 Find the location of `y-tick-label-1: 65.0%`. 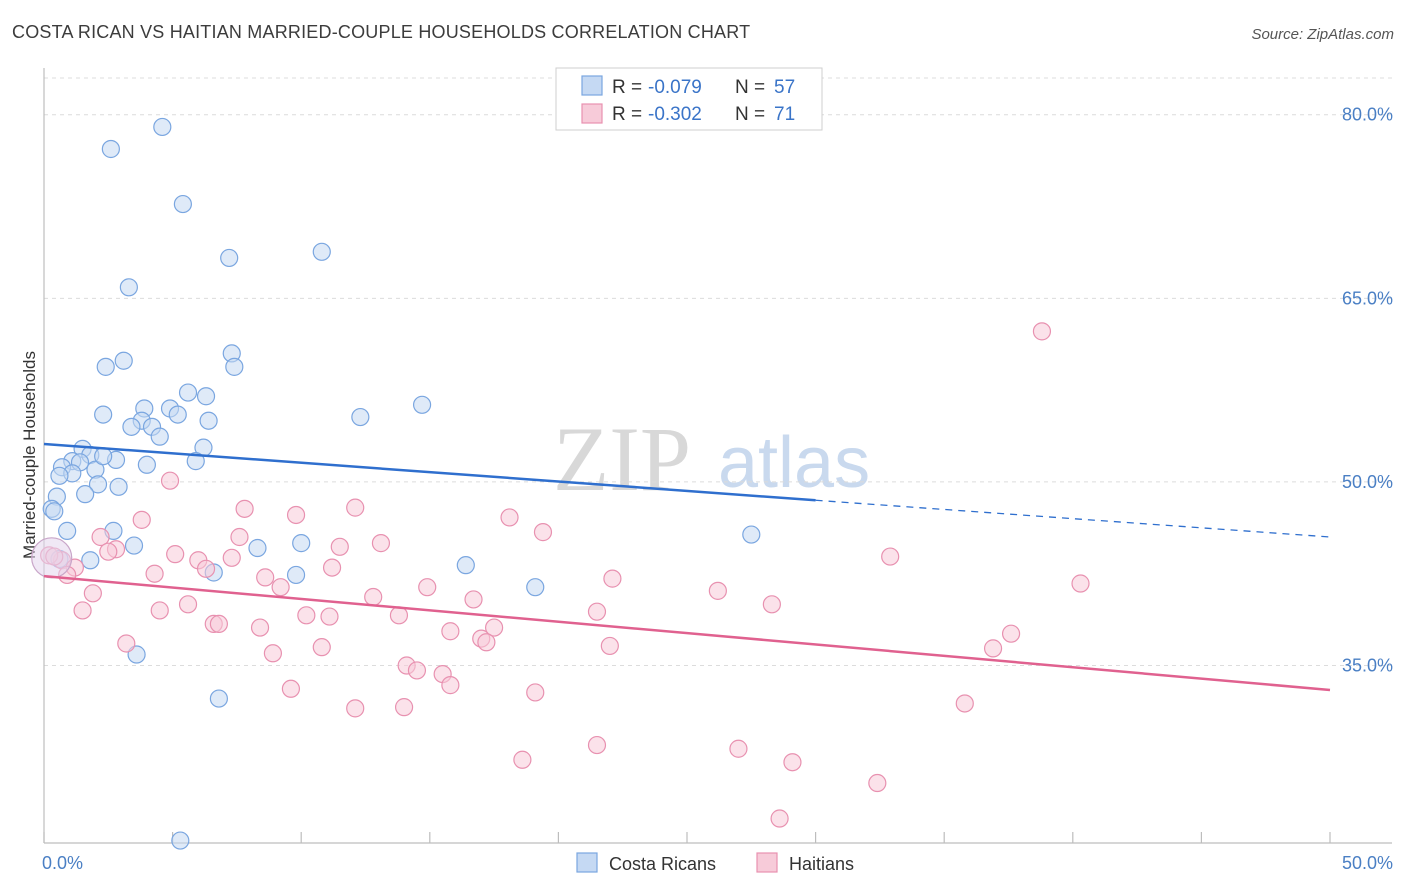

y-tick-label-1: 65.0% is located at coordinates (1367, 298).